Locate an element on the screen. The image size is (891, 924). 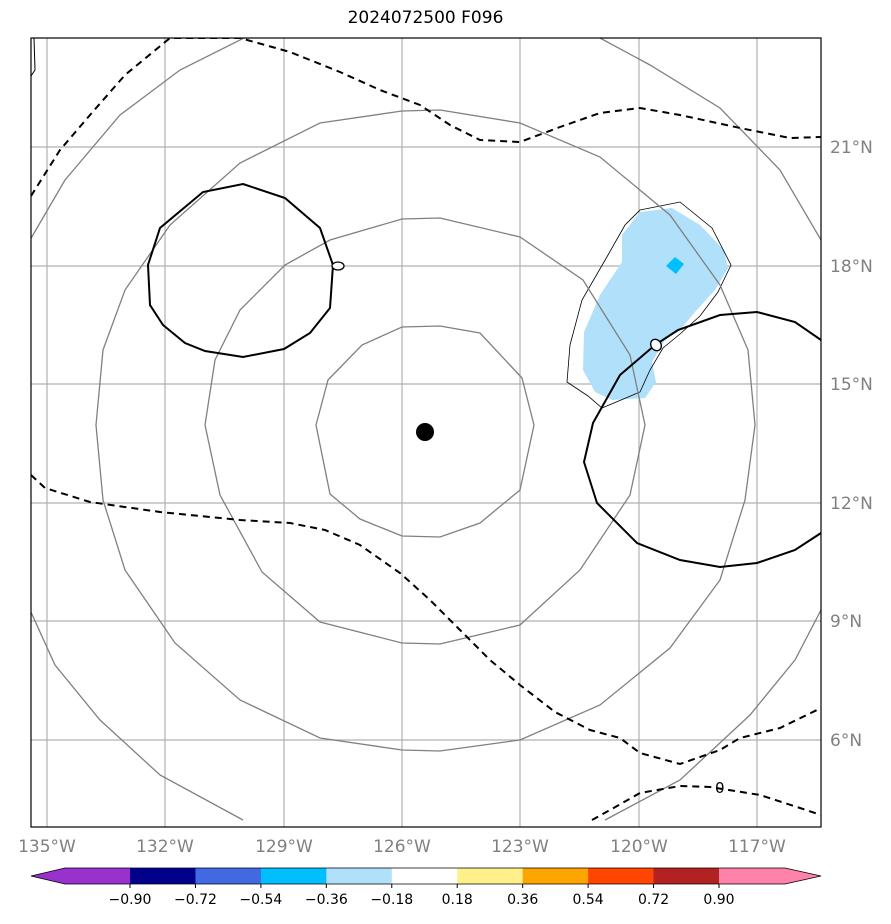
colorbar-tick-label: 0.72 is located at coordinates (653, 900).